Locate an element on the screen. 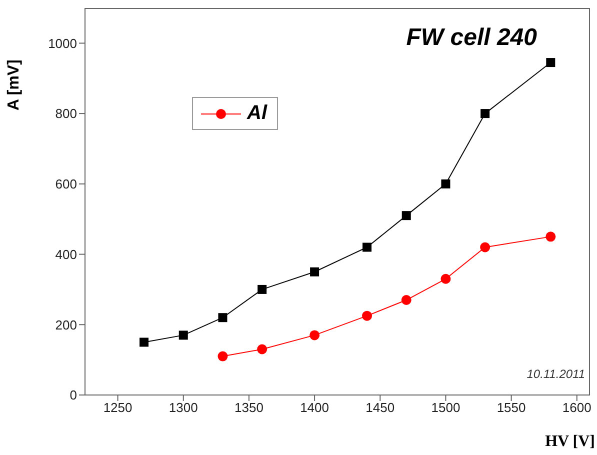 The width and height of the screenshot is (597, 455). x-tick-label: 1400 is located at coordinates (315, 408).